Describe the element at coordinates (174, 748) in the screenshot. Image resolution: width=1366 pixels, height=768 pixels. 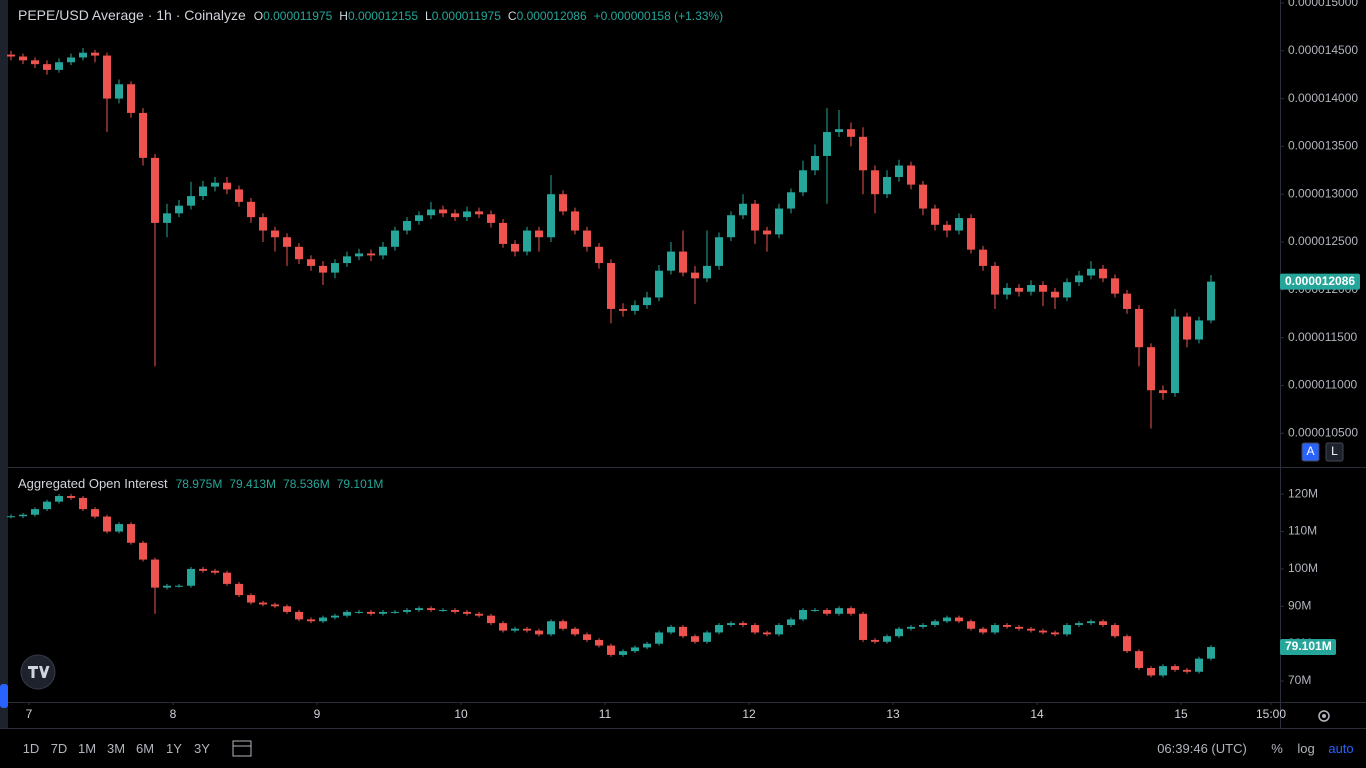
I see `range-button: 1Y` at that location.